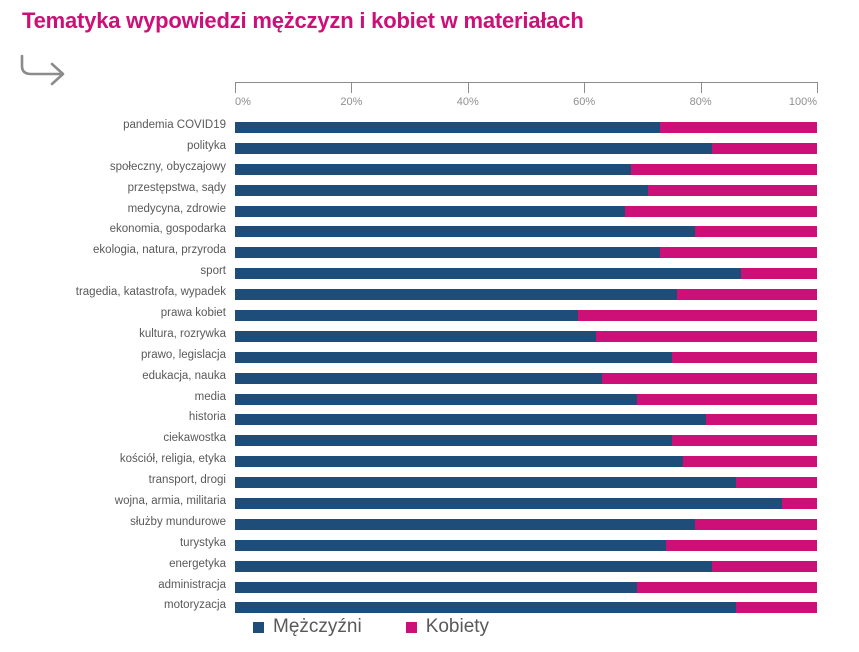 This screenshot has height=652, width=859. I want to click on bar-row: służby mundurowe, so click(429, 525).